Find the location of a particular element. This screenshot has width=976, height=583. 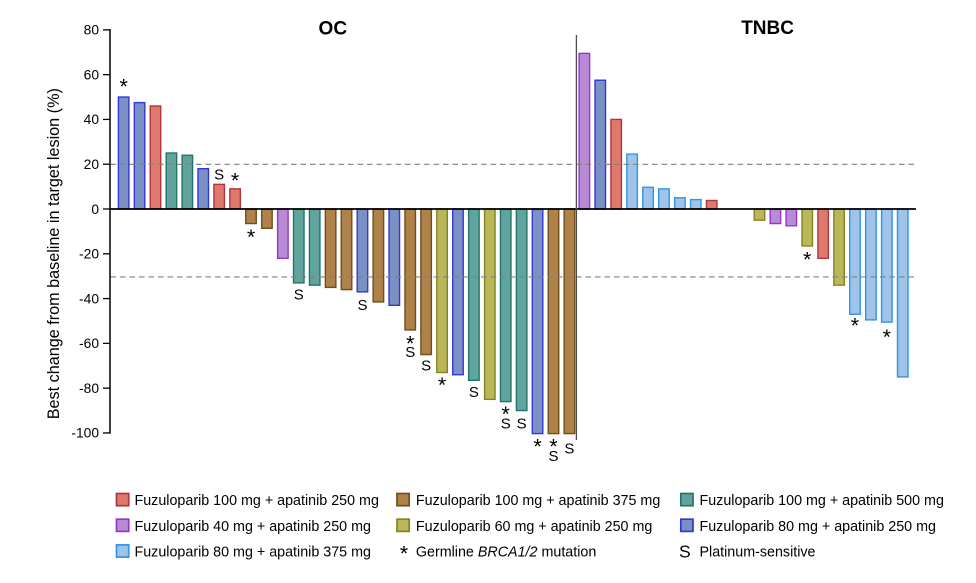

svg-text:Fuzuloparib 80 mg + apatinib 2: Fuzuloparib 80 mg + apatinib 250 mg is located at coordinates (818, 527).